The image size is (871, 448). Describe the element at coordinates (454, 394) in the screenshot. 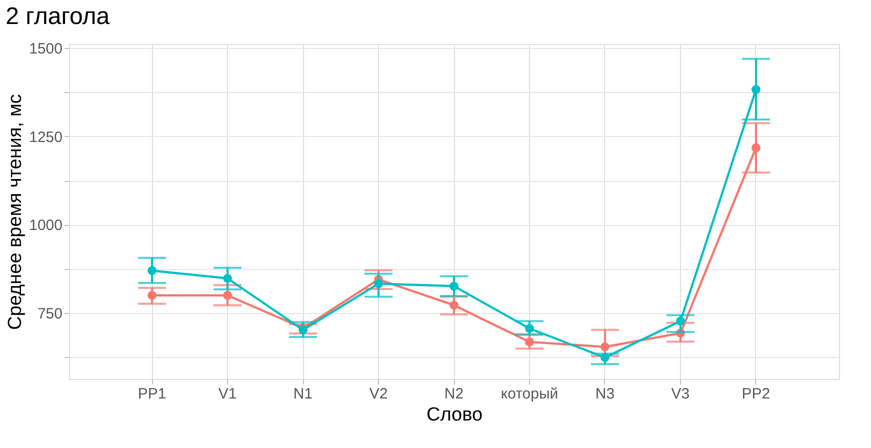

I see `x-tick-label: N2` at that location.